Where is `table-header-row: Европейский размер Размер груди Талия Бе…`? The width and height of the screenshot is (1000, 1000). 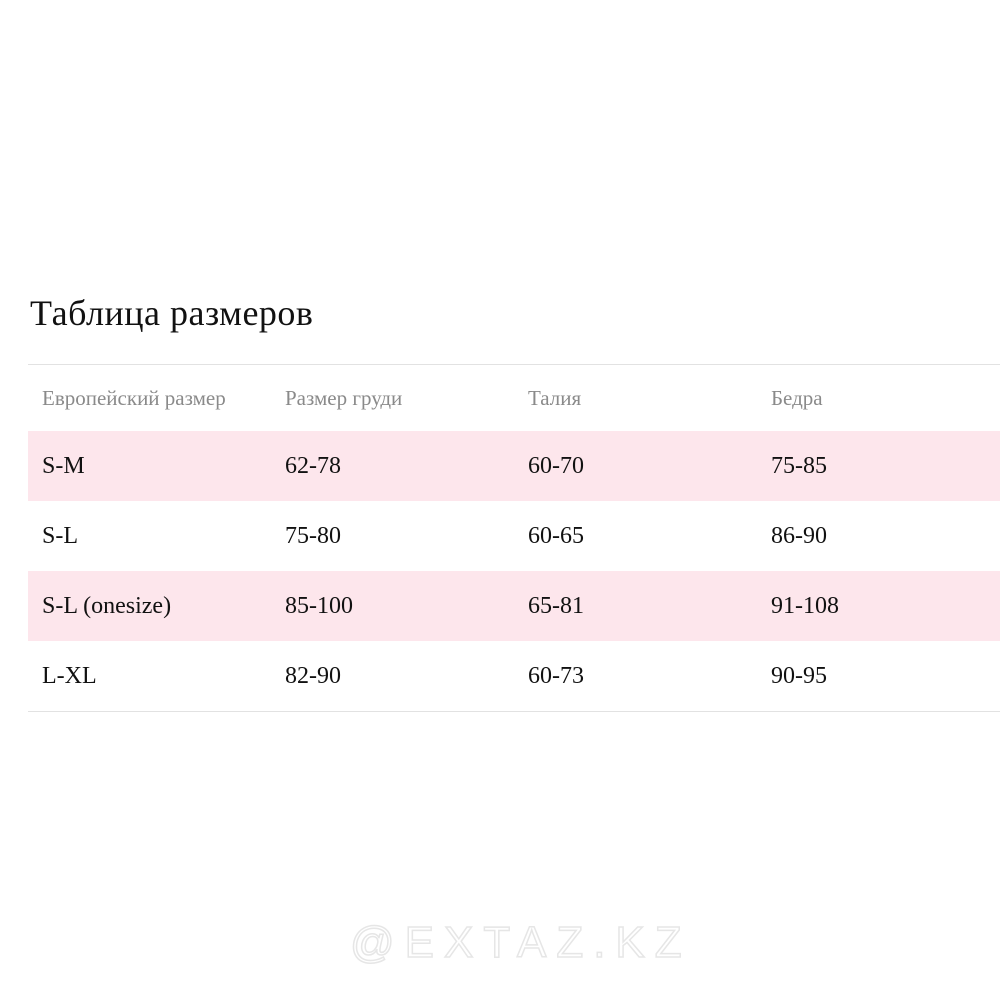
table-header-row: Европейский размер Размер груди Талия Бе… is located at coordinates (514, 398).